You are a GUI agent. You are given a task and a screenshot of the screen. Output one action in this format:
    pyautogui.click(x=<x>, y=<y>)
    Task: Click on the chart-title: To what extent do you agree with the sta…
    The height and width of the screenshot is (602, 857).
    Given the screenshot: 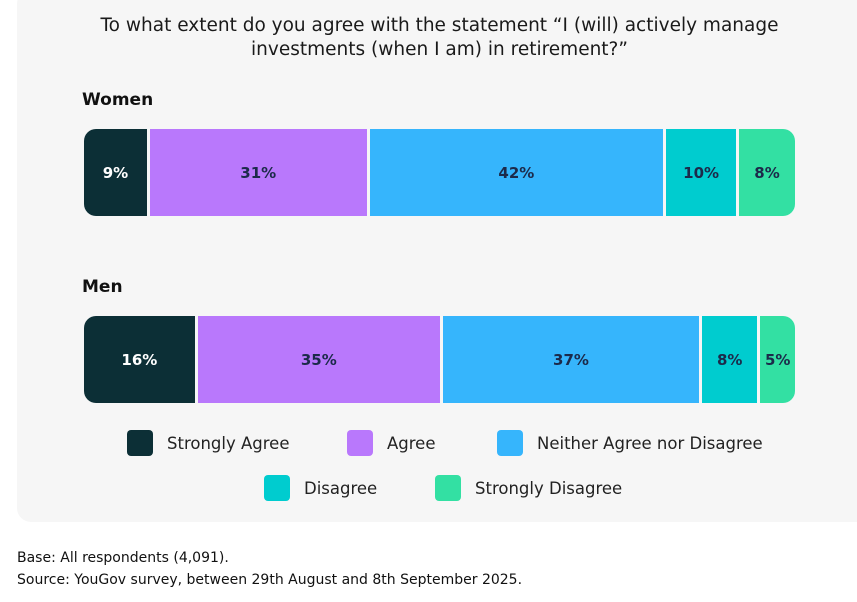 What is the action you would take?
    pyautogui.click(x=439, y=37)
    